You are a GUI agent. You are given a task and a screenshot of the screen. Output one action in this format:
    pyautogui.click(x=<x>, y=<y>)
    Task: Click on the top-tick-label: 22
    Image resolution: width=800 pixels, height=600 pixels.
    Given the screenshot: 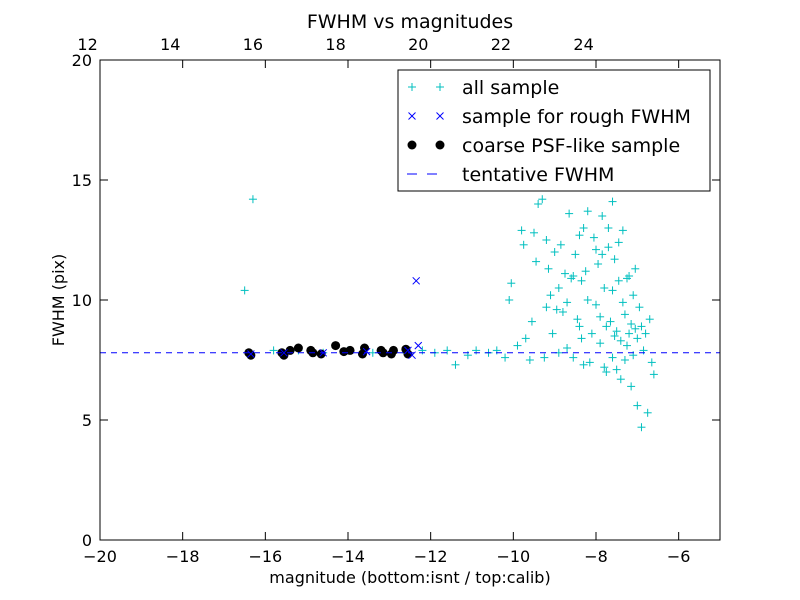 What is the action you would take?
    pyautogui.click(x=501, y=44)
    